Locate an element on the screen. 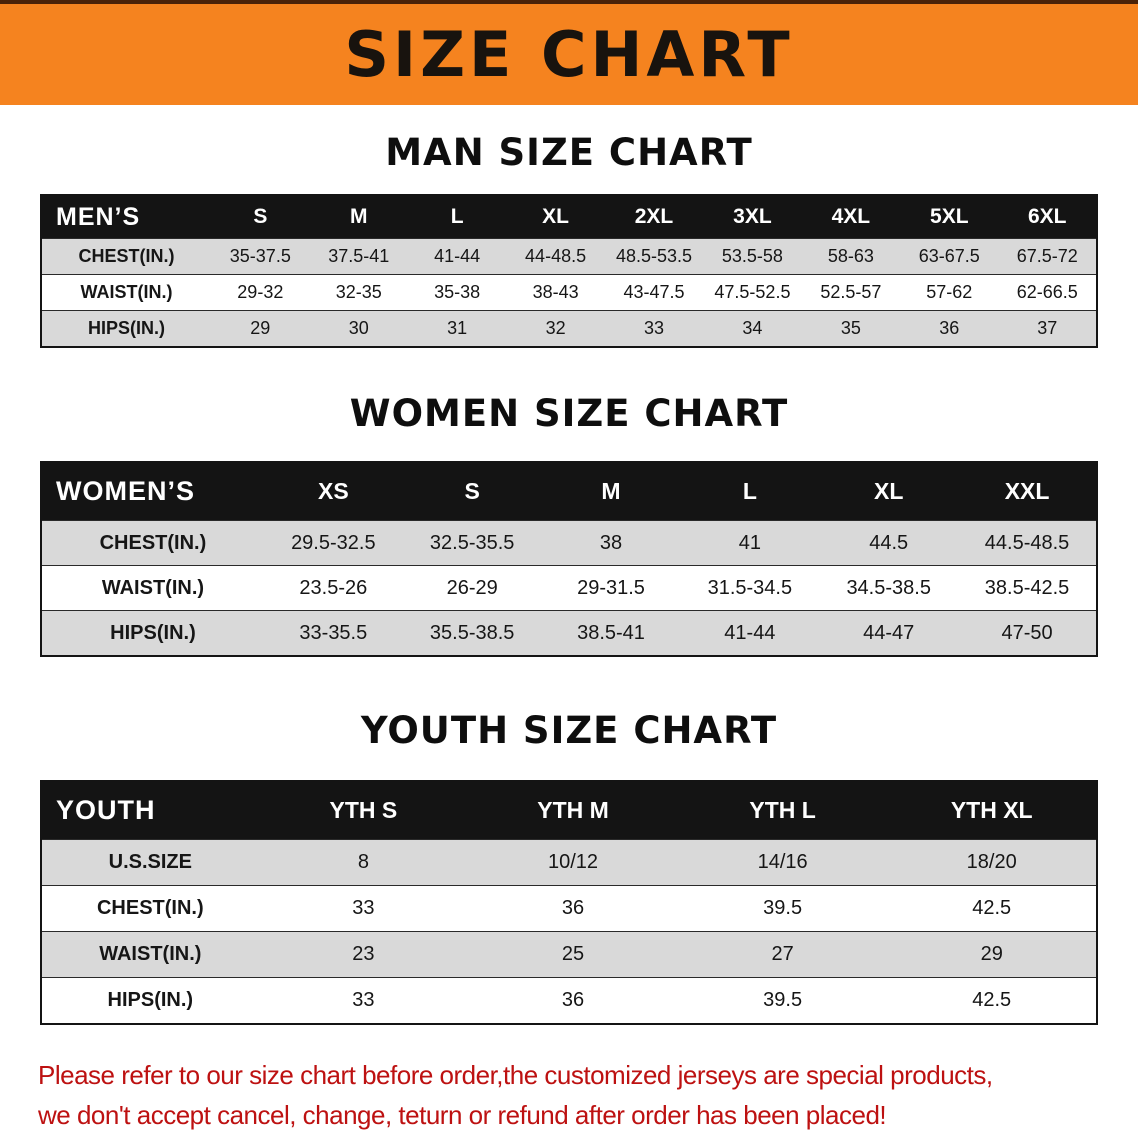 Image resolution: width=1138 pixels, height=1132 pixels. table-header-row: MEN’S S M L XL 2XL 3XL 4XL 5XL 6XL is located at coordinates (569, 217).